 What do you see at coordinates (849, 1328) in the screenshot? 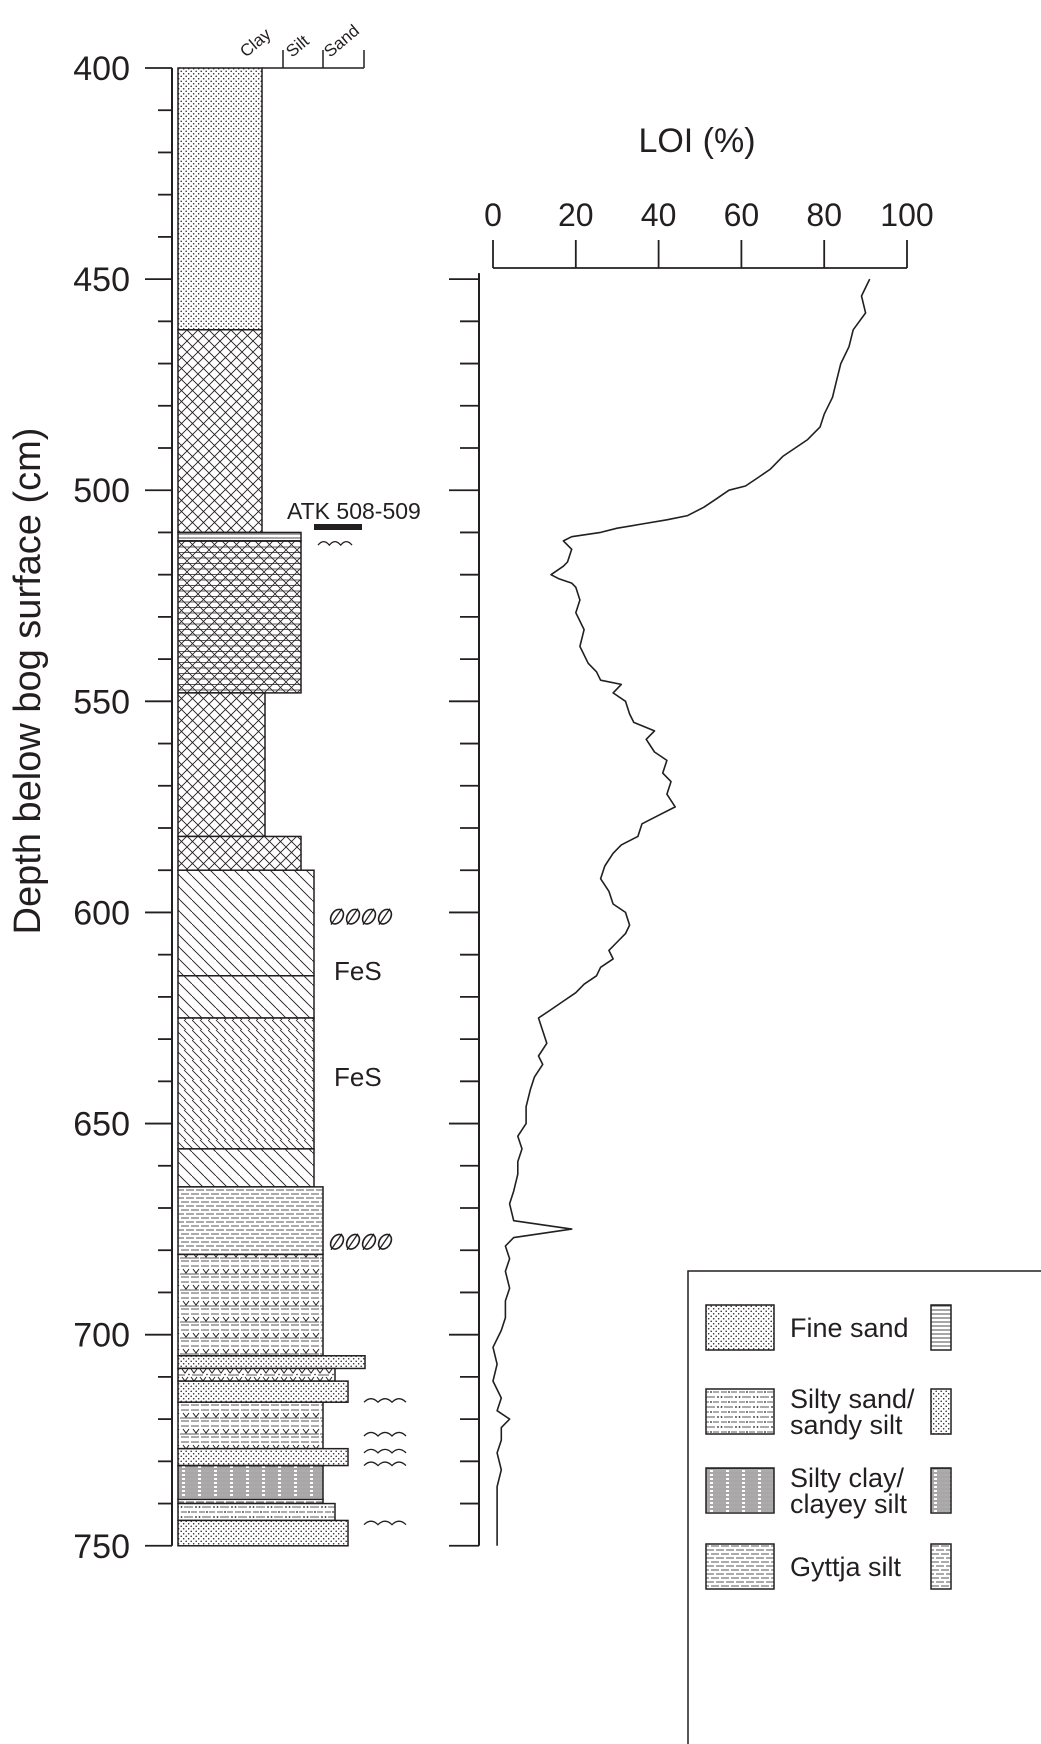
I see `legend-label: Fine sand` at bounding box center [849, 1328].